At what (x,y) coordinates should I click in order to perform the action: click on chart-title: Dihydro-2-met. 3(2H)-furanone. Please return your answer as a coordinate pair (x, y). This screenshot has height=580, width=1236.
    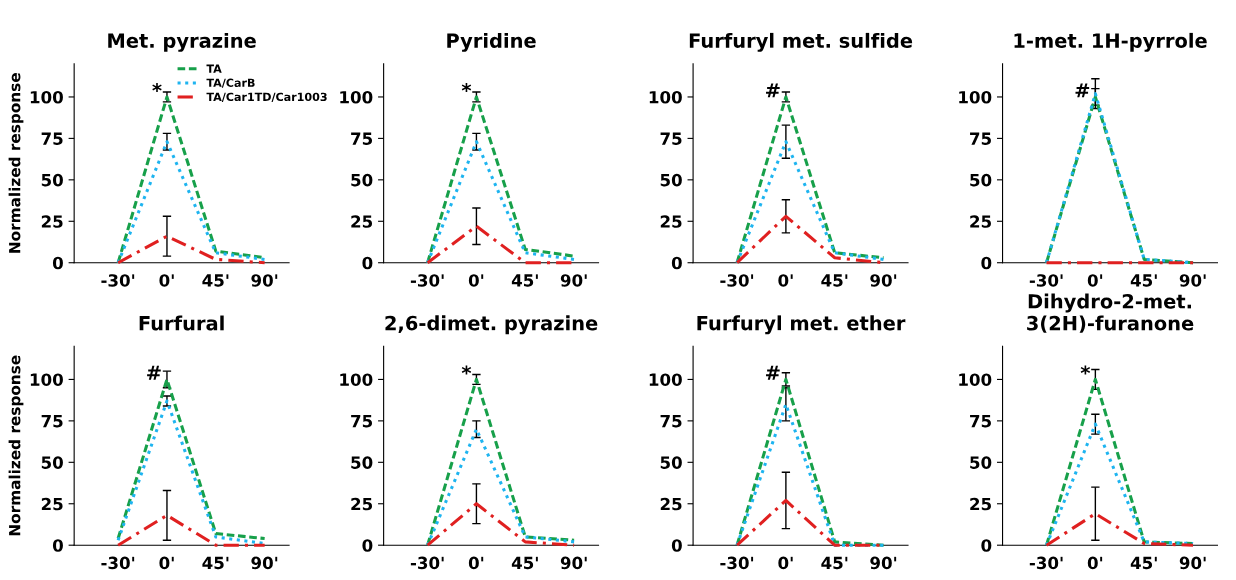
    Looking at the image, I should click on (1110, 313).